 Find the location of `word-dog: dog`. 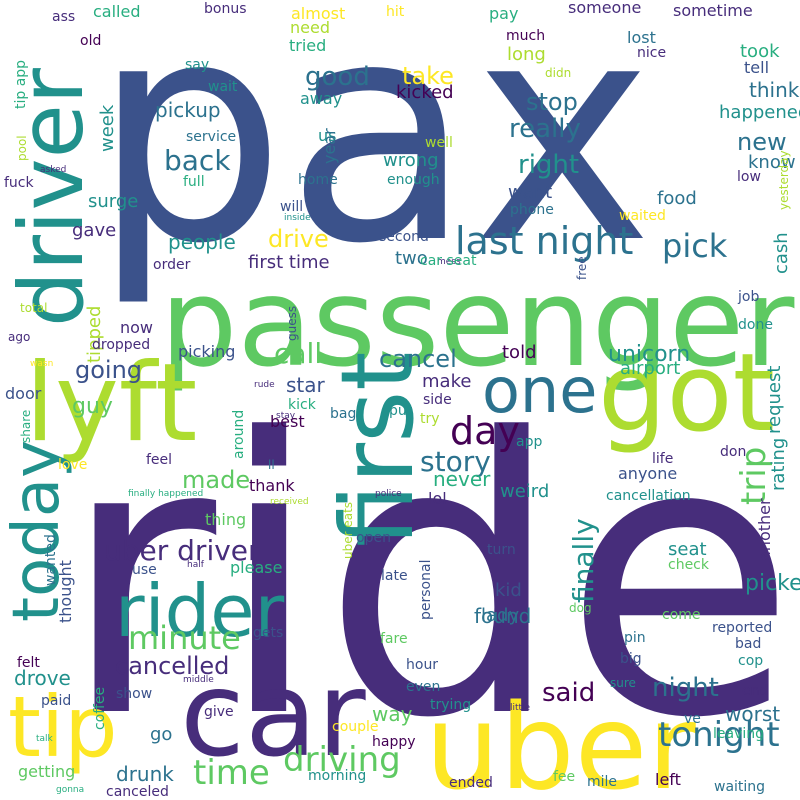

word-dog: dog is located at coordinates (580, 608).